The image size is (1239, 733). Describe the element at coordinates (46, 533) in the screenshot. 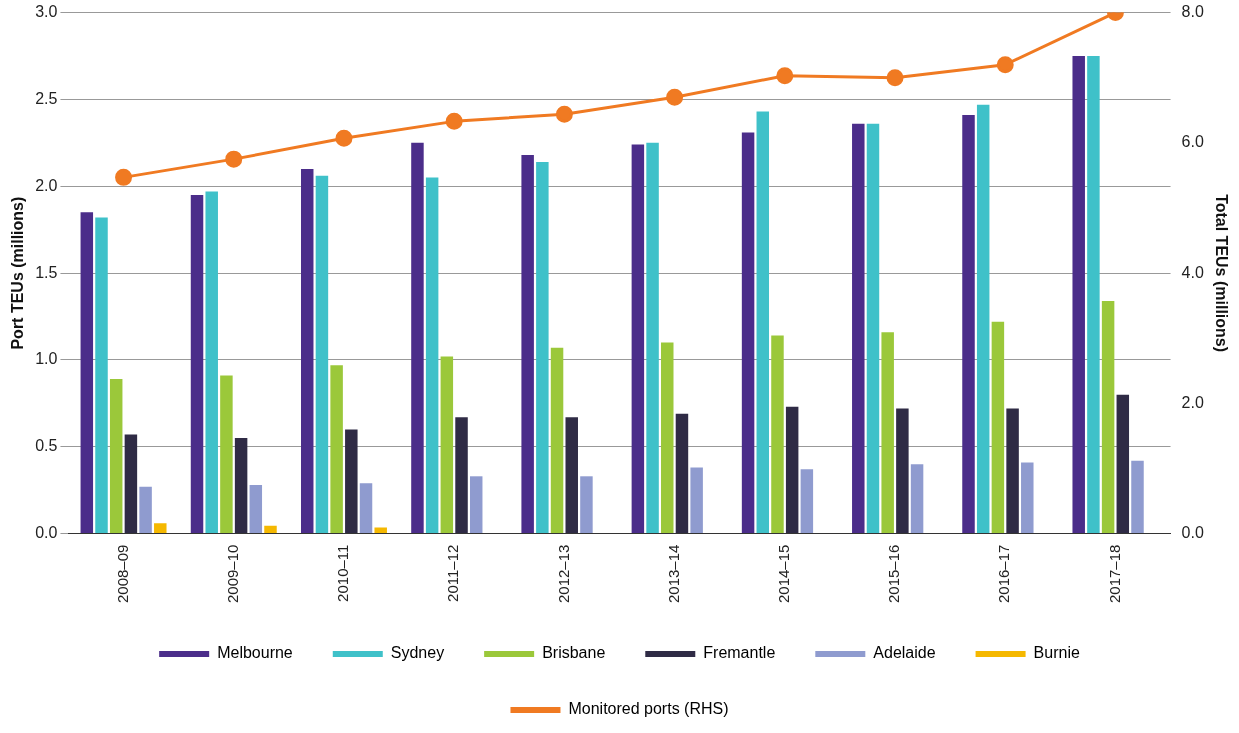

I see `y-tick-label: 0.0` at that location.